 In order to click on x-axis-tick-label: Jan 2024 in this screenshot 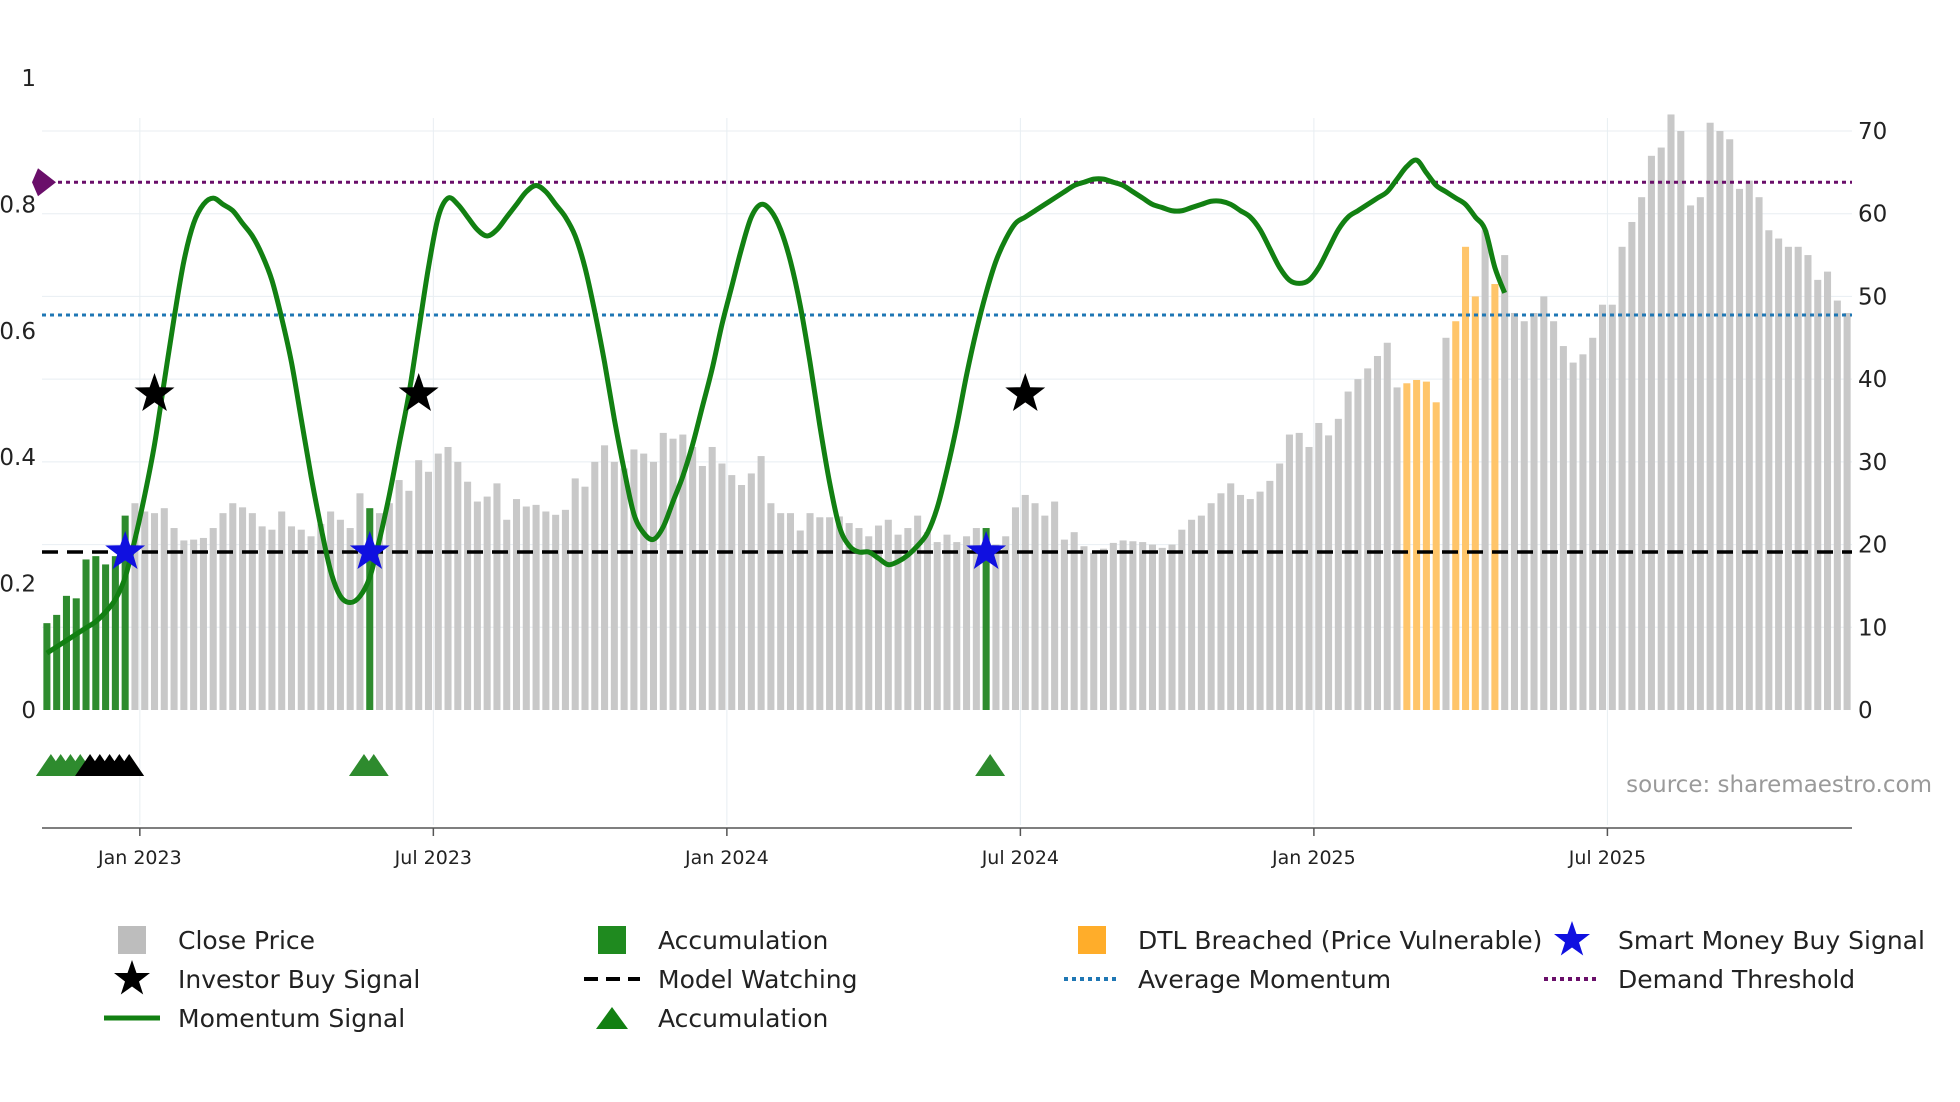, I will do `click(726, 858)`.